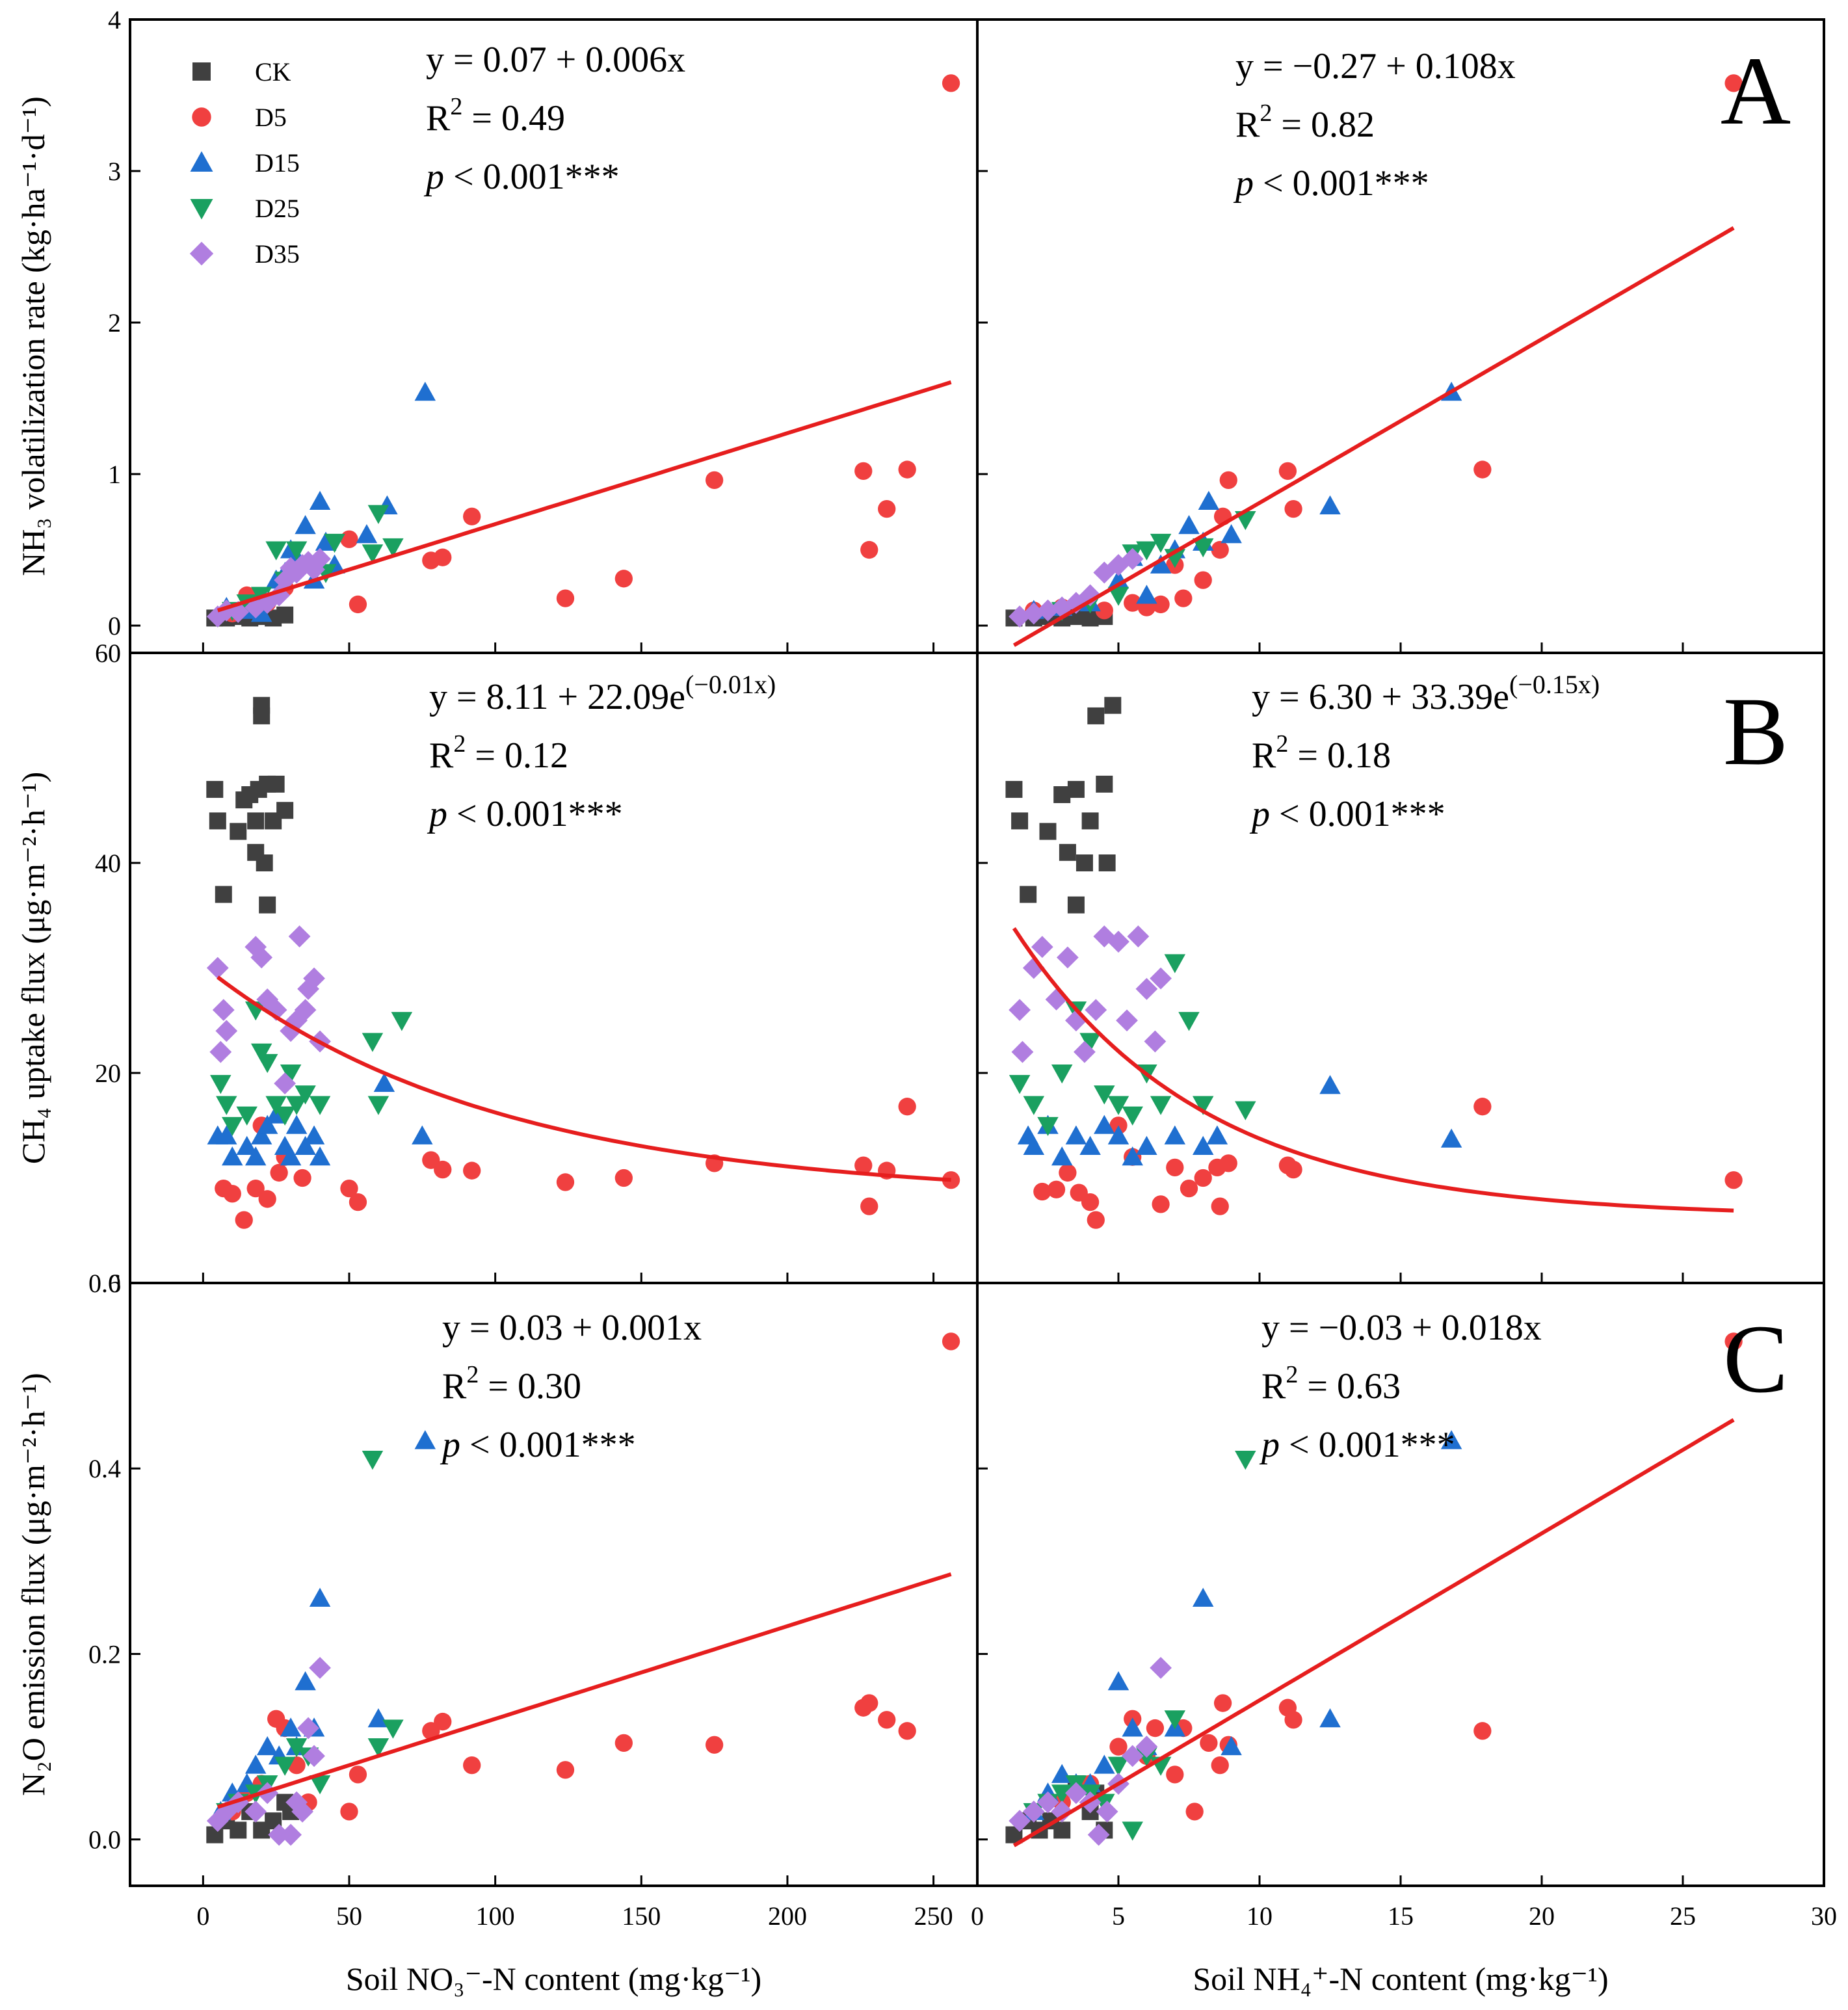 Image resolution: width=1848 pixels, height=2010 pixels. I want to click on p-symbol: p, so click(1269, 1445).